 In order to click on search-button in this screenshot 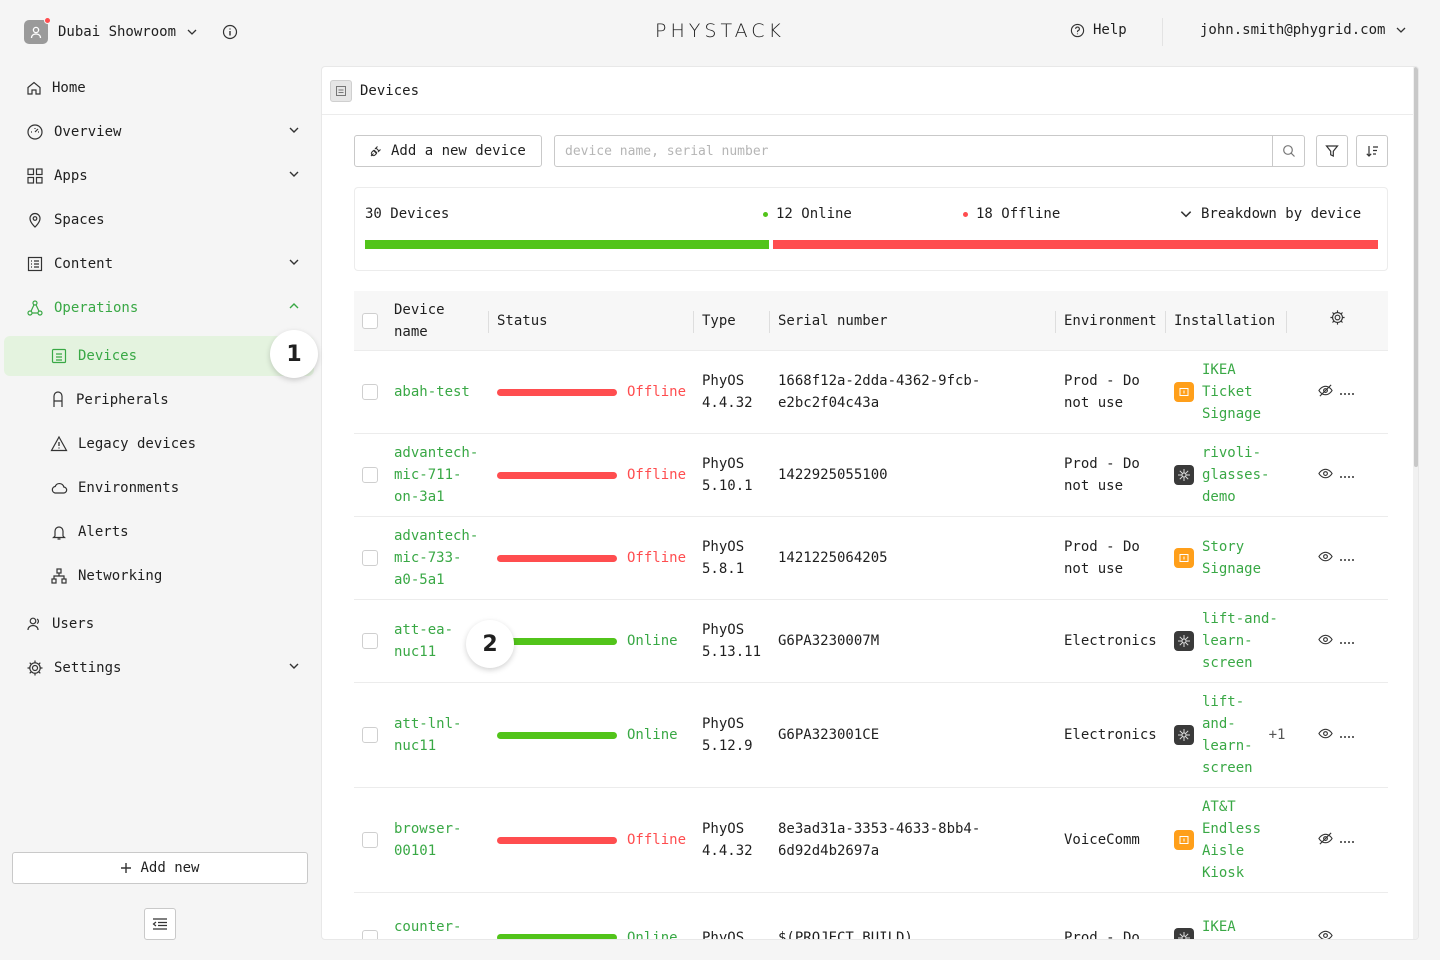, I will do `click(1288, 151)`.